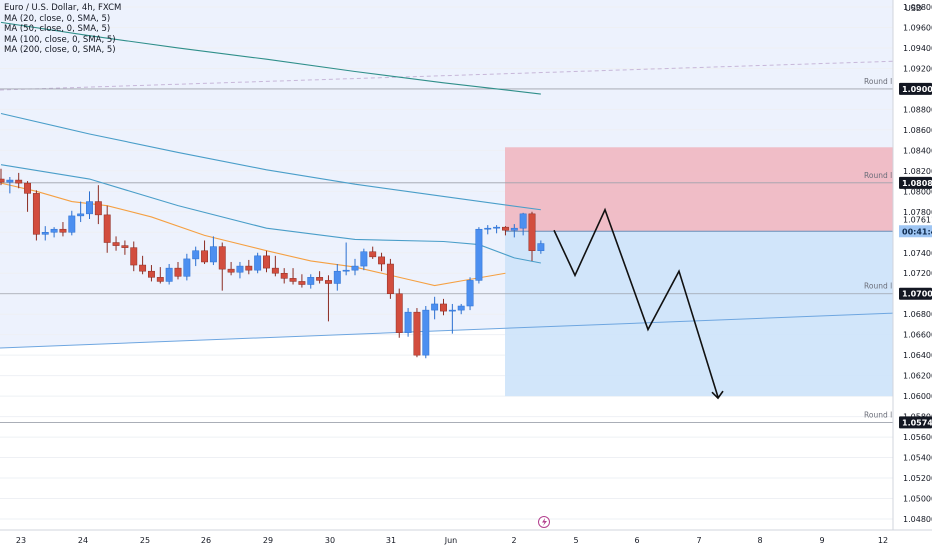 The height and width of the screenshot is (550, 932). Describe the element at coordinates (57, 18) in the screenshot. I see `legend-ma20: MA (20, close, 0, SMA, 5)` at that location.